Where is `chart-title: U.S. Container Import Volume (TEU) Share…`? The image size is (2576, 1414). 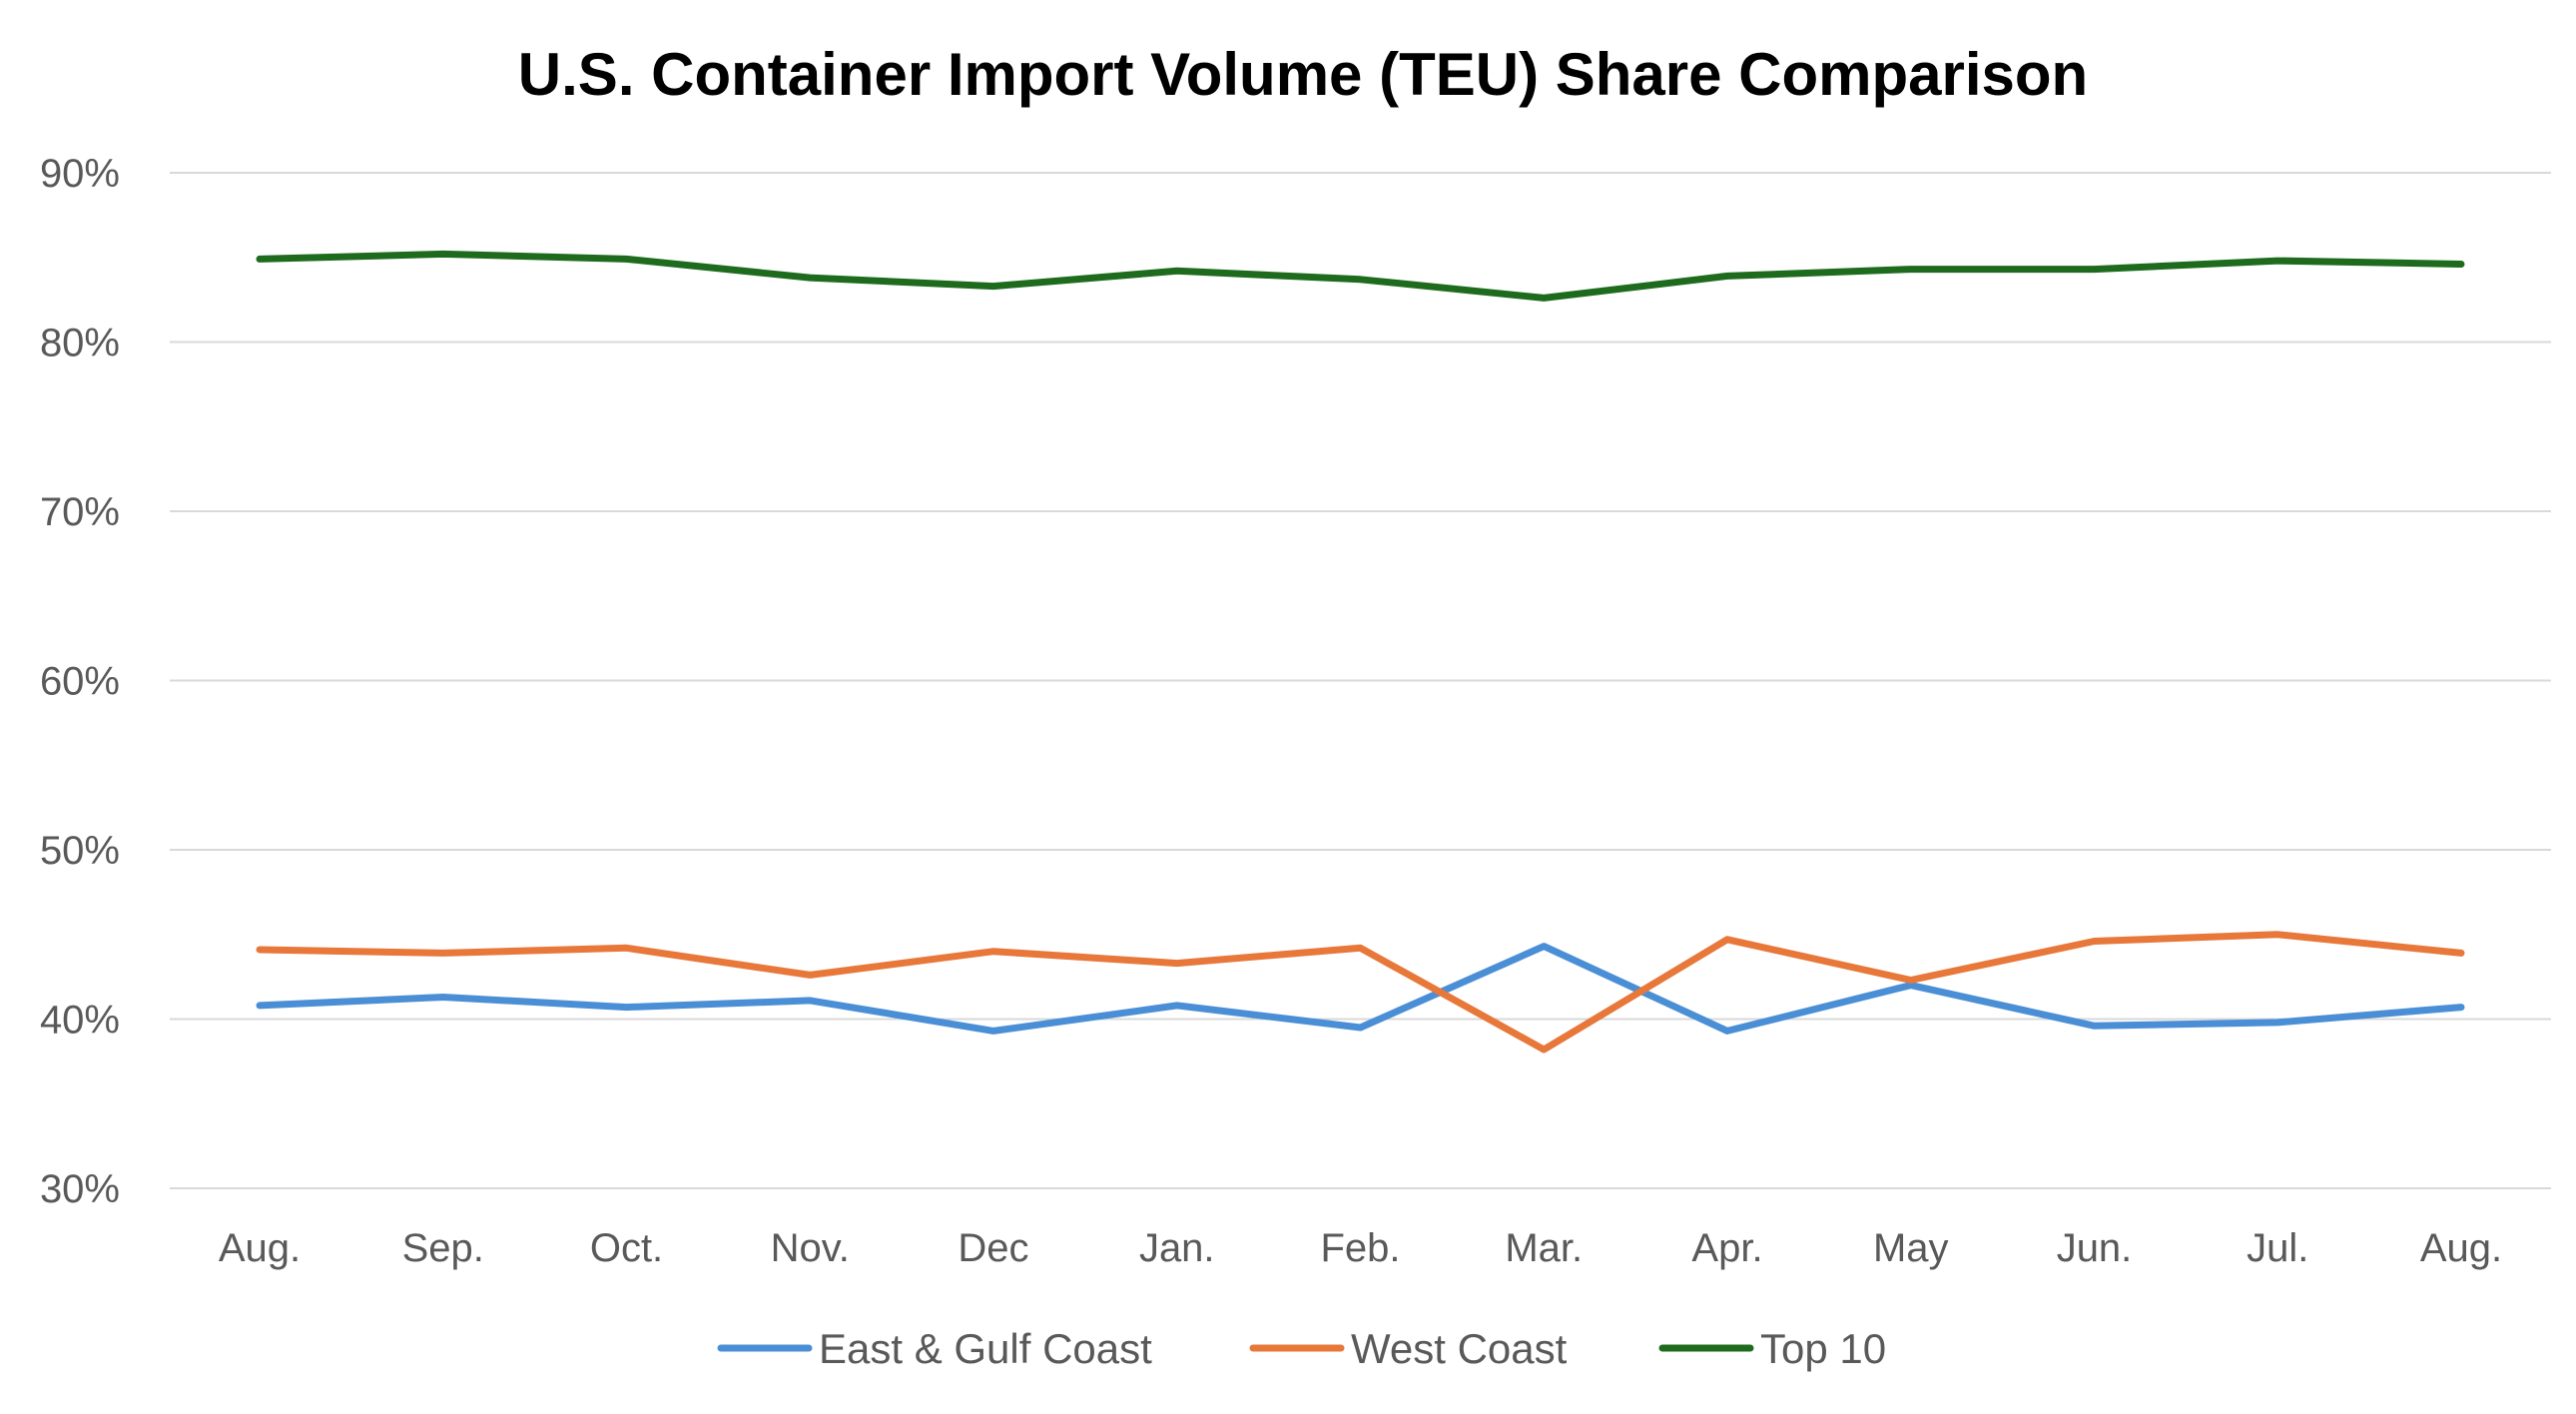 chart-title: U.S. Container Import Volume (TEU) Share… is located at coordinates (1303, 74).